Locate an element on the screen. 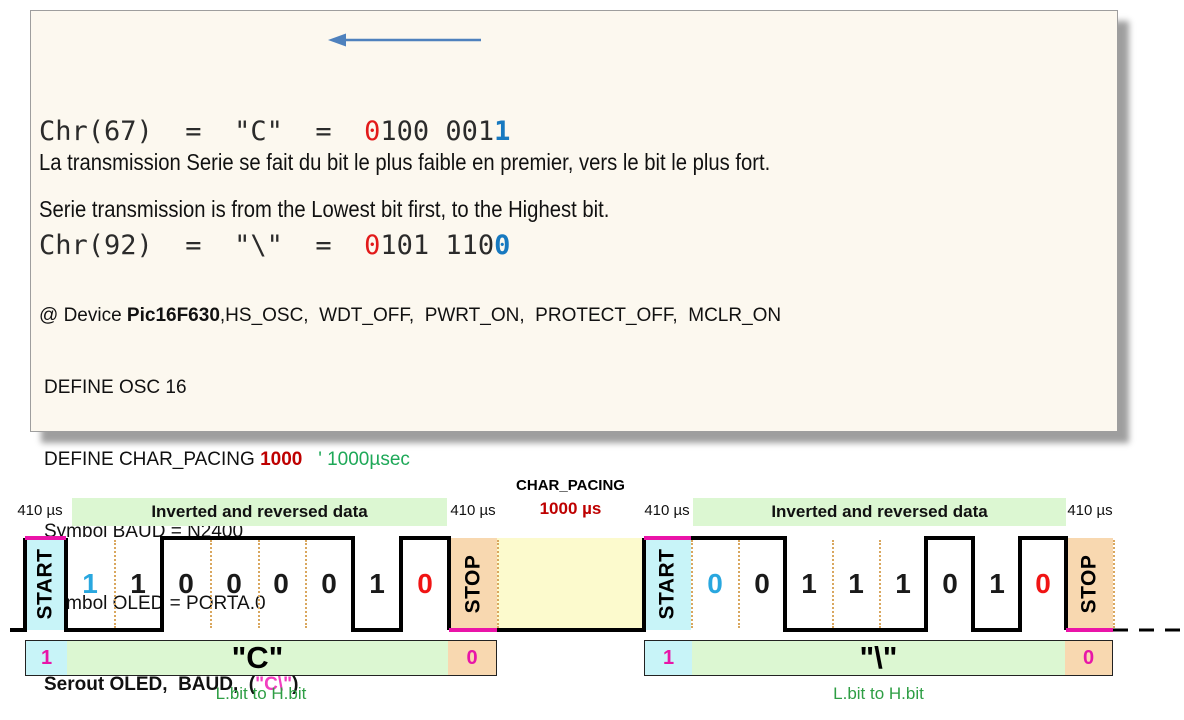 The image size is (1184, 720). device-prefix: @ Device is located at coordinates (83, 315).